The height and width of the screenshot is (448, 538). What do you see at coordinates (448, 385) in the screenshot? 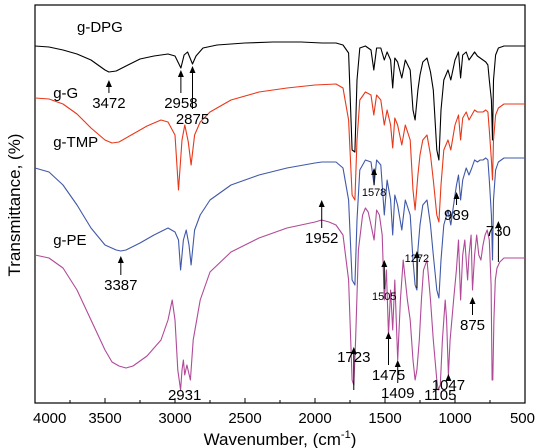
I see `annotation-label-1047: 1047` at bounding box center [448, 385].